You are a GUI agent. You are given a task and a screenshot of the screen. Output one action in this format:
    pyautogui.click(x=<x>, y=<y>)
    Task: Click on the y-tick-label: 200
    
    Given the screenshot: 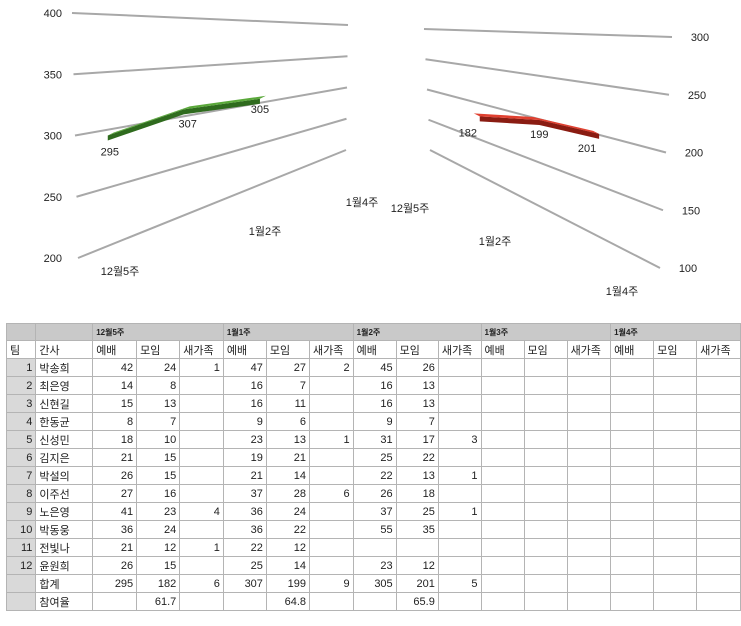 What is the action you would take?
    pyautogui.click(x=694, y=154)
    